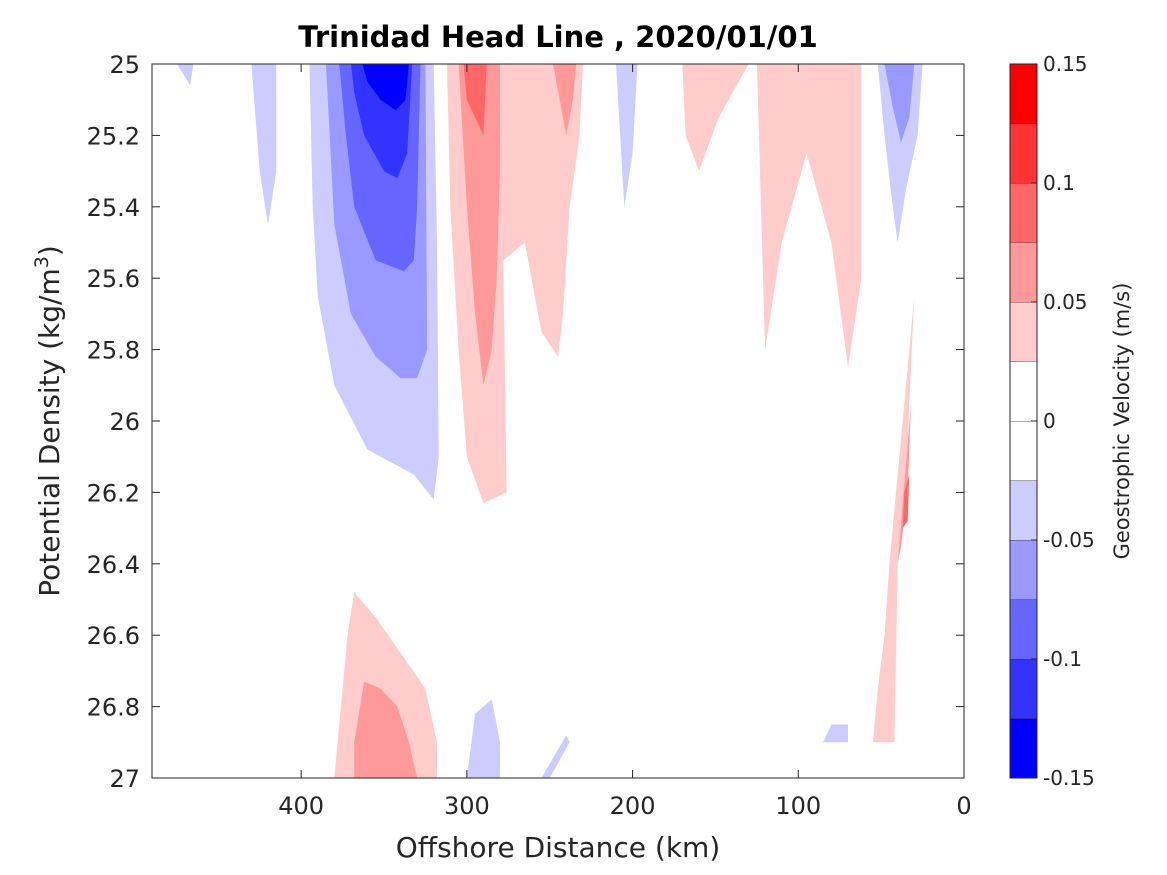  I want to click on colorbar-tick-label: 0.15, so click(1065, 64).